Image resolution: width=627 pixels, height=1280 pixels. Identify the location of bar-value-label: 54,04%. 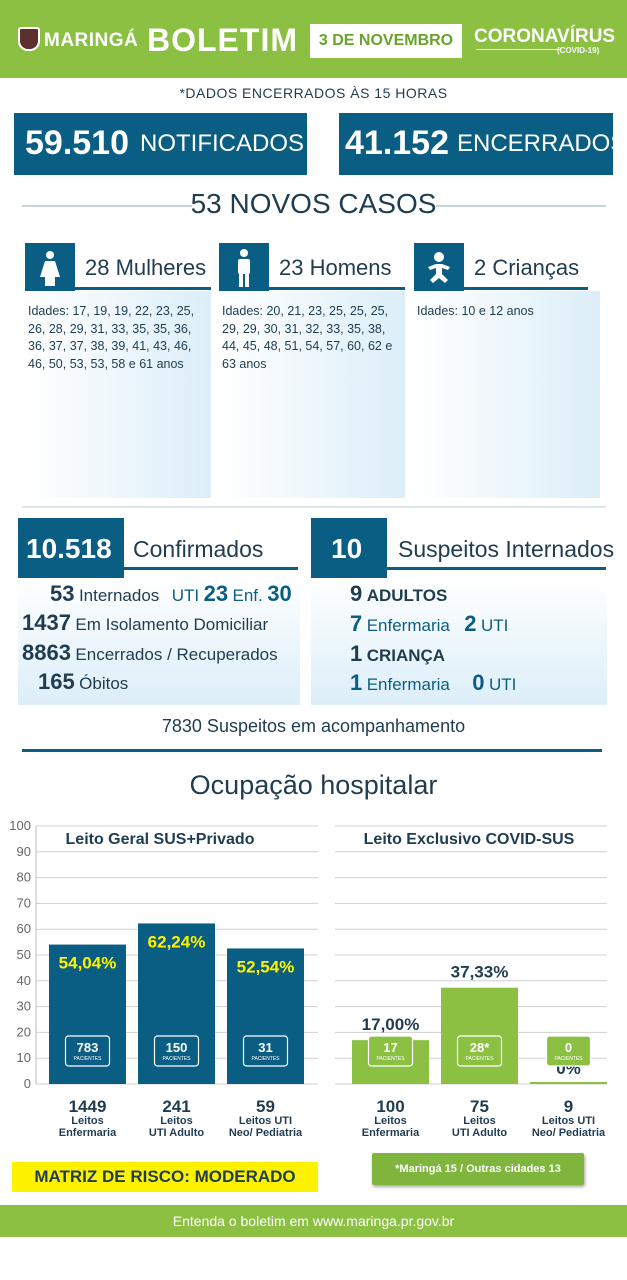
(88, 963).